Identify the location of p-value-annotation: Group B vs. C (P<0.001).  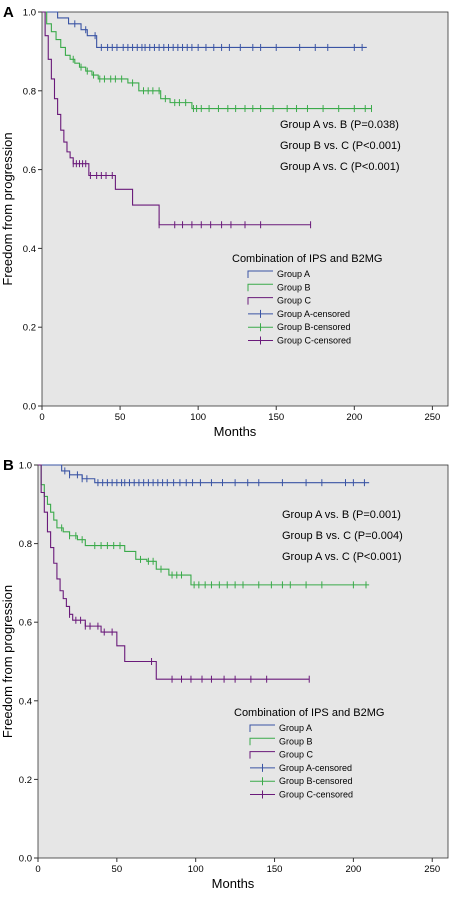
(340, 146).